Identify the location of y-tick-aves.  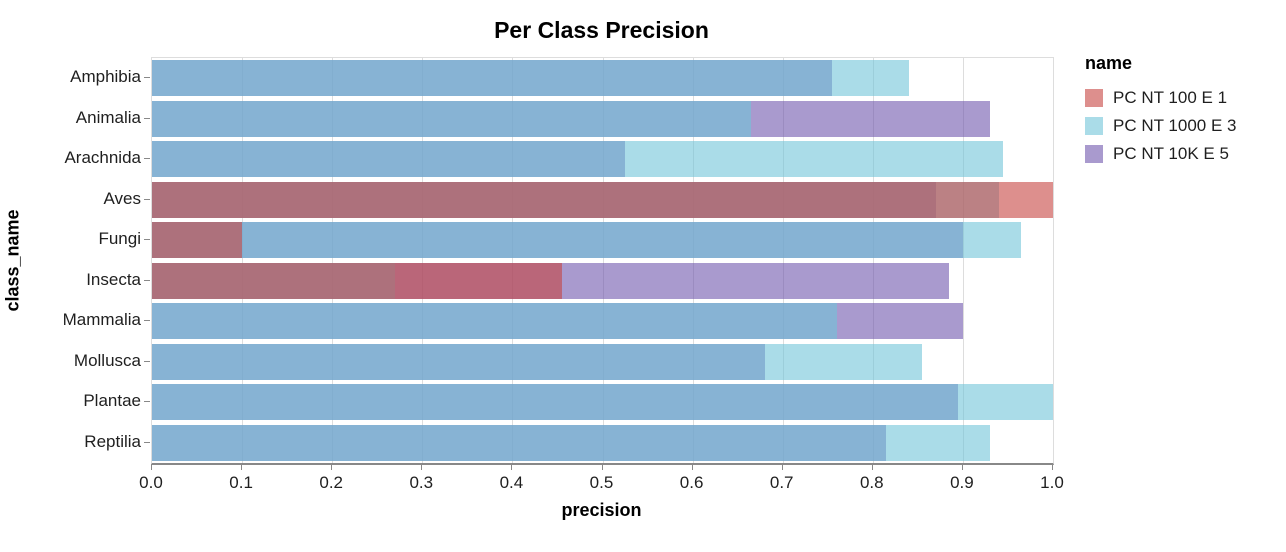
(147, 199).